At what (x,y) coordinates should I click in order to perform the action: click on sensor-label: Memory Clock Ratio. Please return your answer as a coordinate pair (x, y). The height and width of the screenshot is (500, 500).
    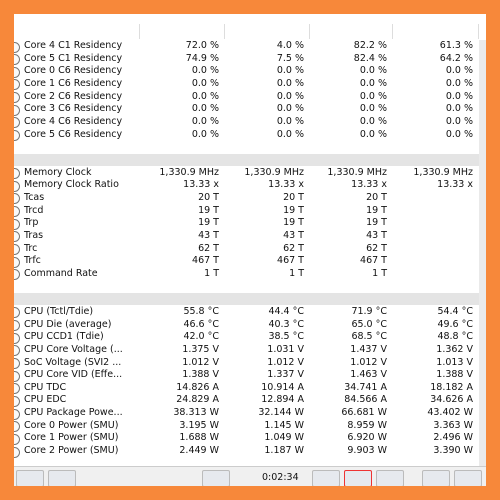
    Looking at the image, I should click on (71, 185).